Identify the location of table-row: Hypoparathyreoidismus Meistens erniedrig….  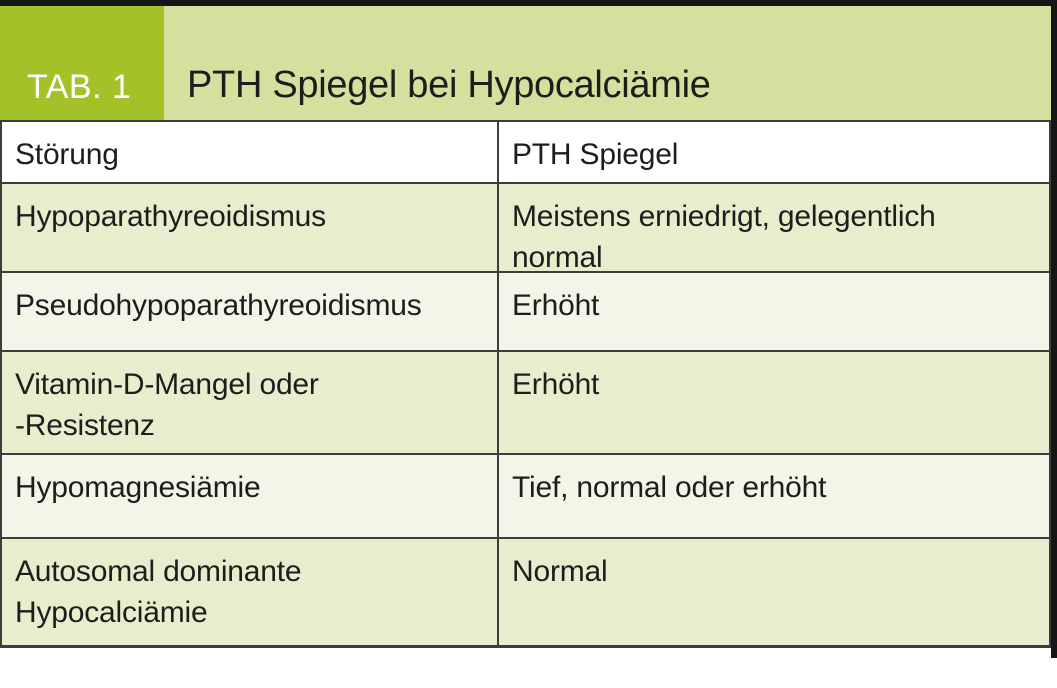
(525, 228).